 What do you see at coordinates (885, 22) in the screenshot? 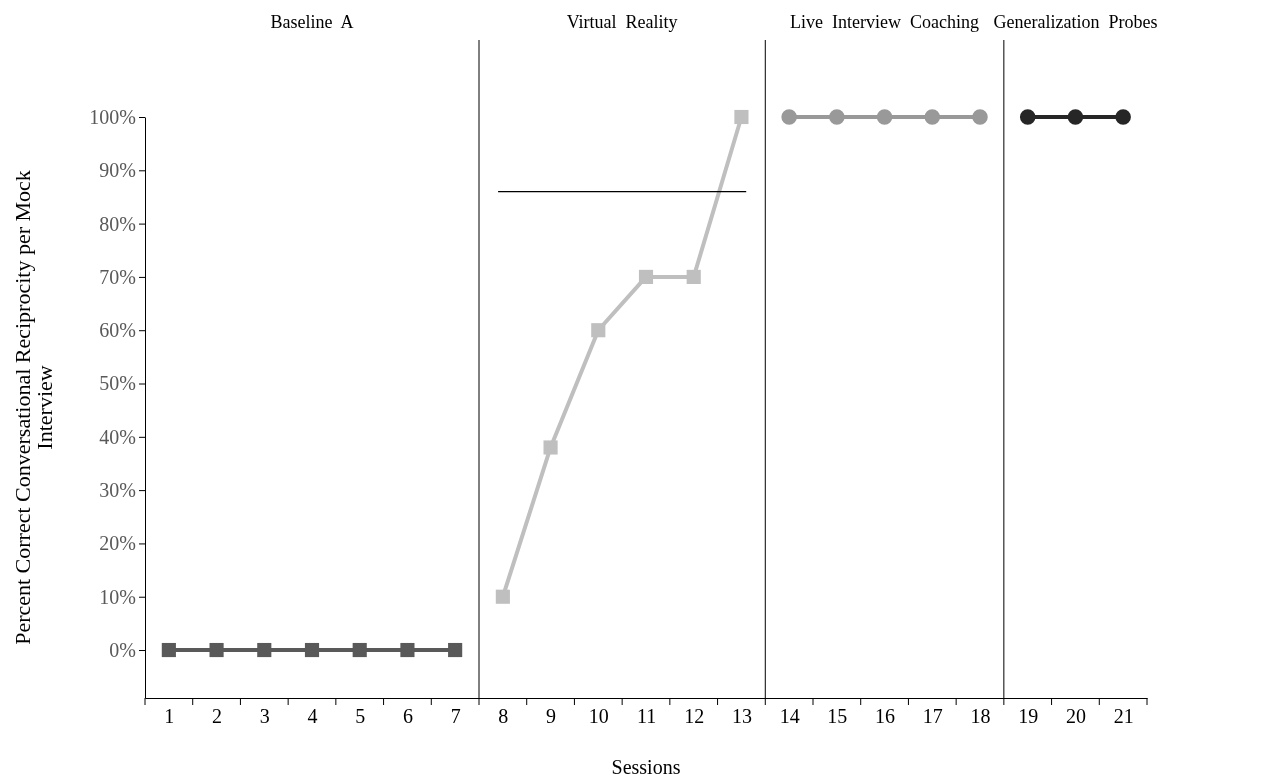
I see `text: Live Interview Coaching` at bounding box center [885, 22].